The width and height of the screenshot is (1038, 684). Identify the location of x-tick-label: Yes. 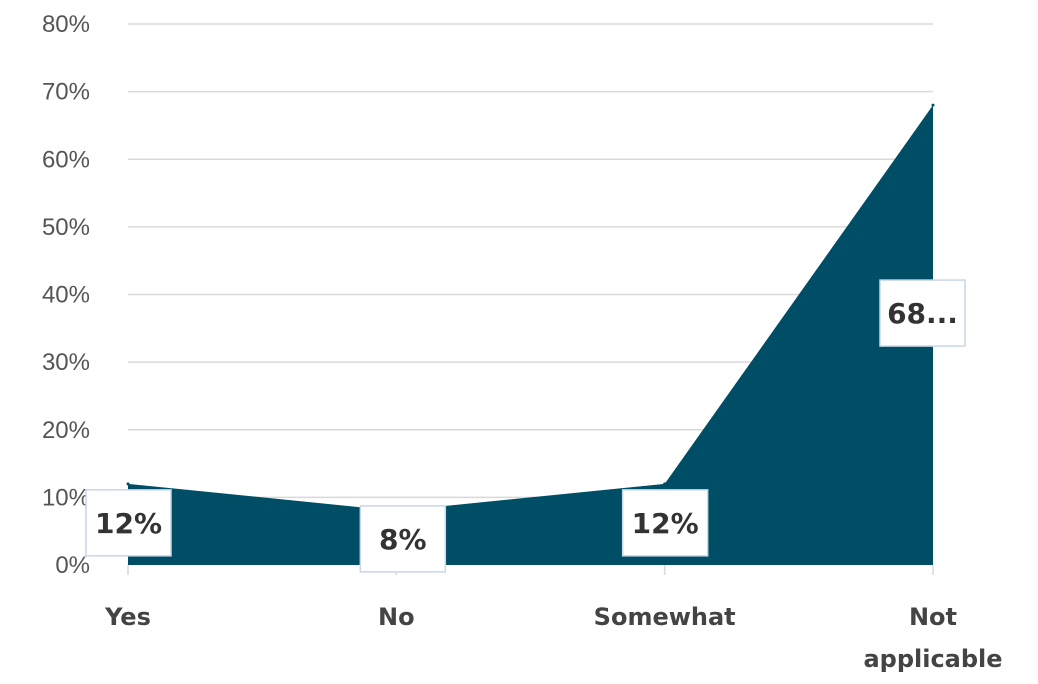
(127, 617).